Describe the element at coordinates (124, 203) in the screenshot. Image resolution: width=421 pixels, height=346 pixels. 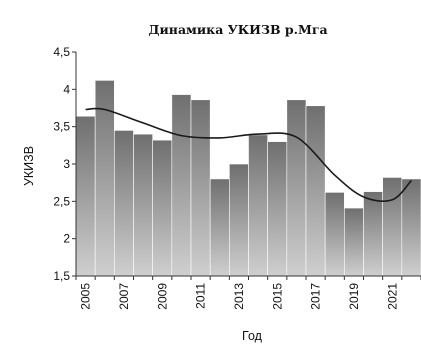
I see `bar-2007` at that location.